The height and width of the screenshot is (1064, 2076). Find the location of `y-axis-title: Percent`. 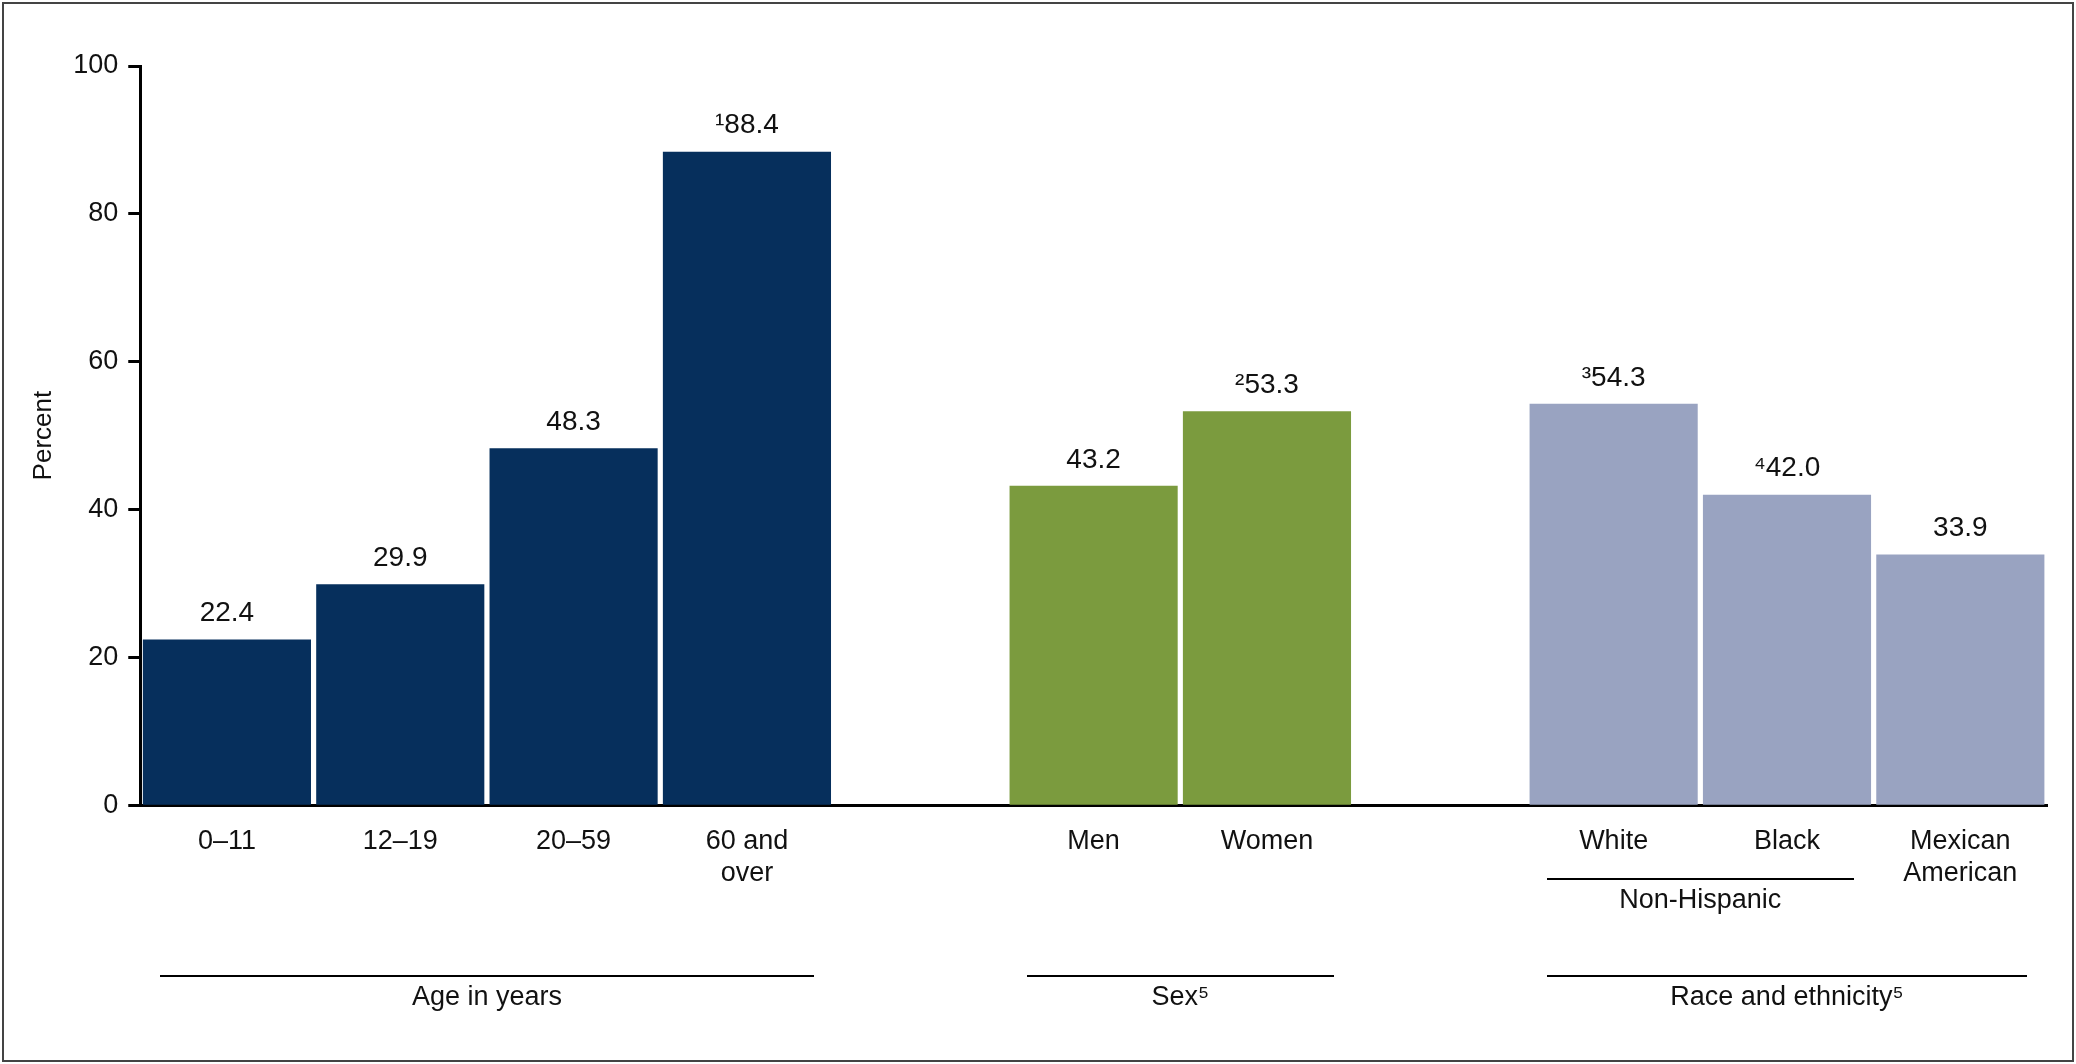

y-axis-title: Percent is located at coordinates (41, 435).